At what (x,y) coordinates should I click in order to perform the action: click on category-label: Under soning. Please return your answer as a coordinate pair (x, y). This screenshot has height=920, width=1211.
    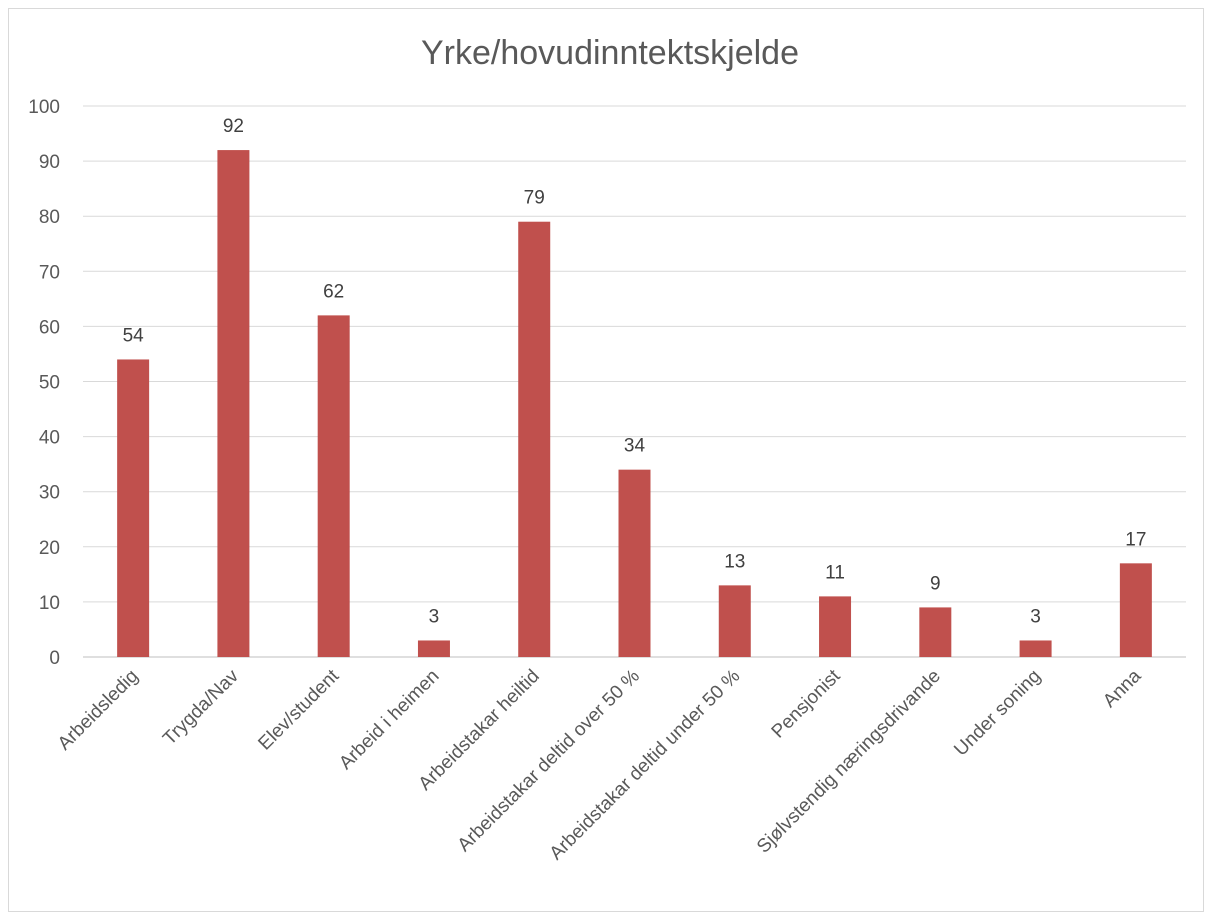
    Looking at the image, I should click on (997, 713).